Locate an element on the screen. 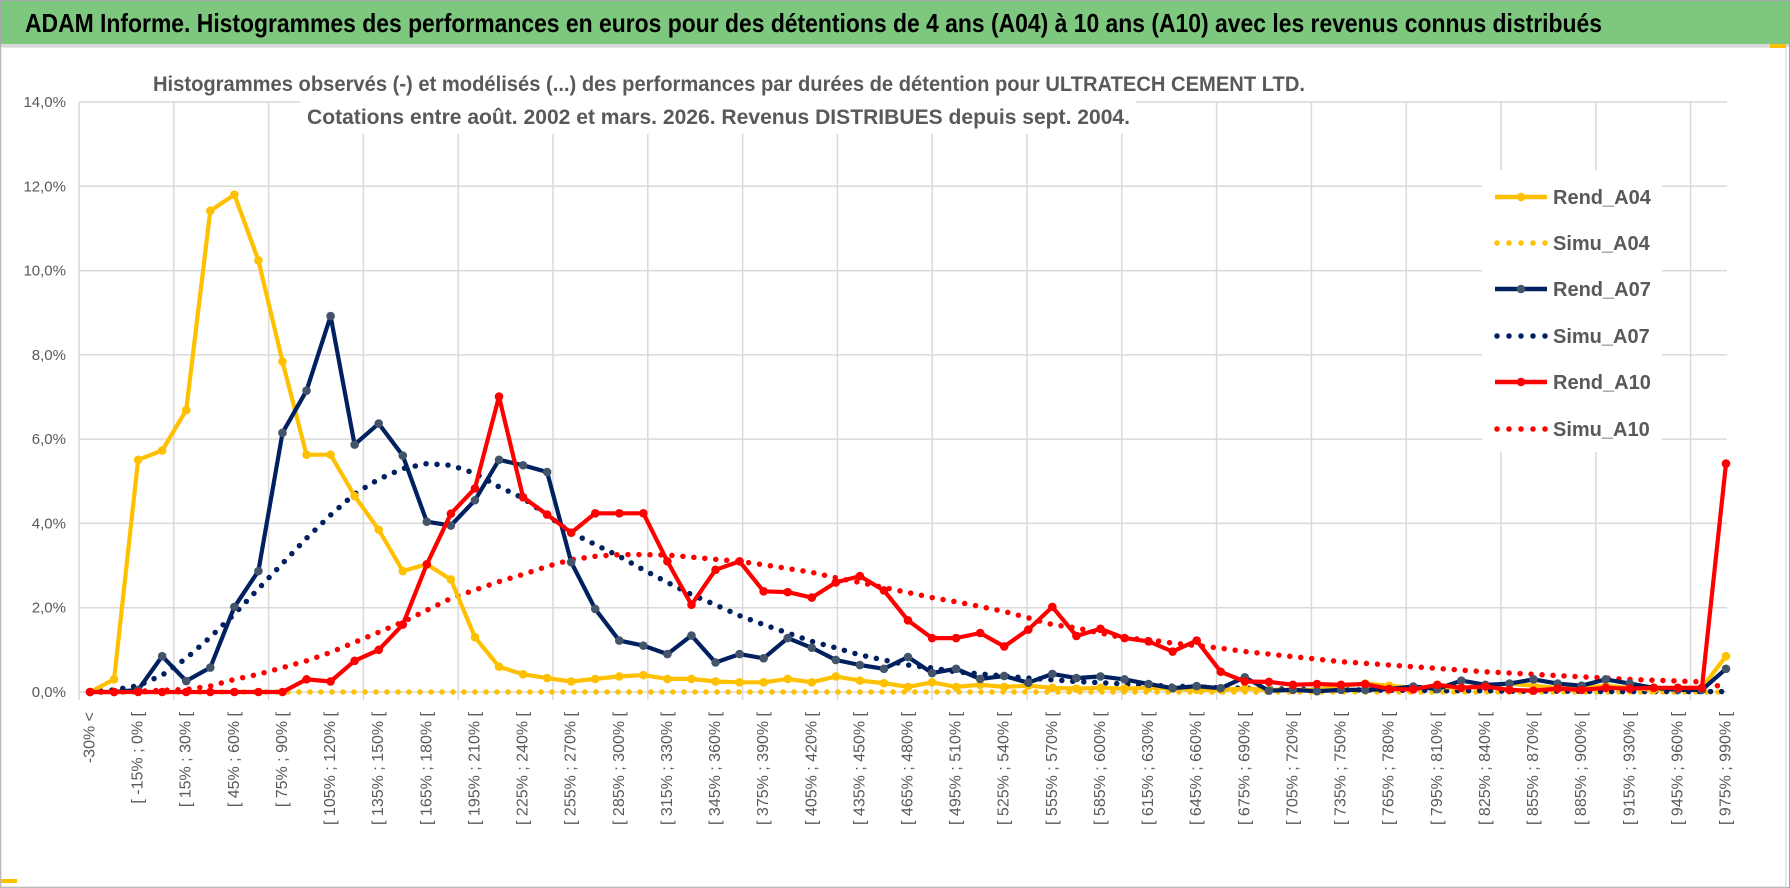  y-tick-label: 10,0% is located at coordinates (44, 271).